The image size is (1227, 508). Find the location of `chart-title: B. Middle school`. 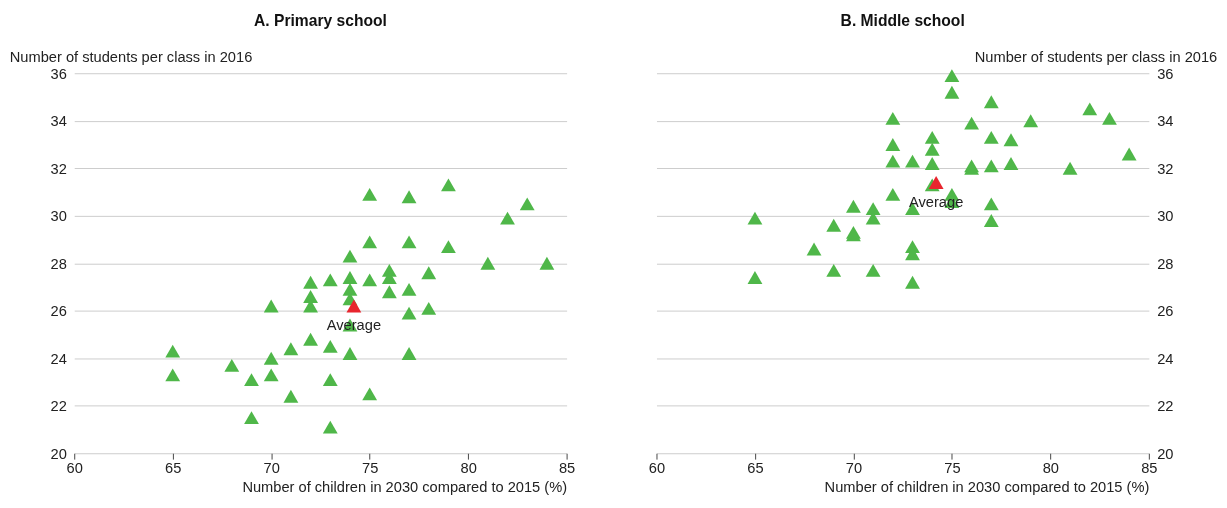

chart-title: B. Middle school is located at coordinates (902, 21).